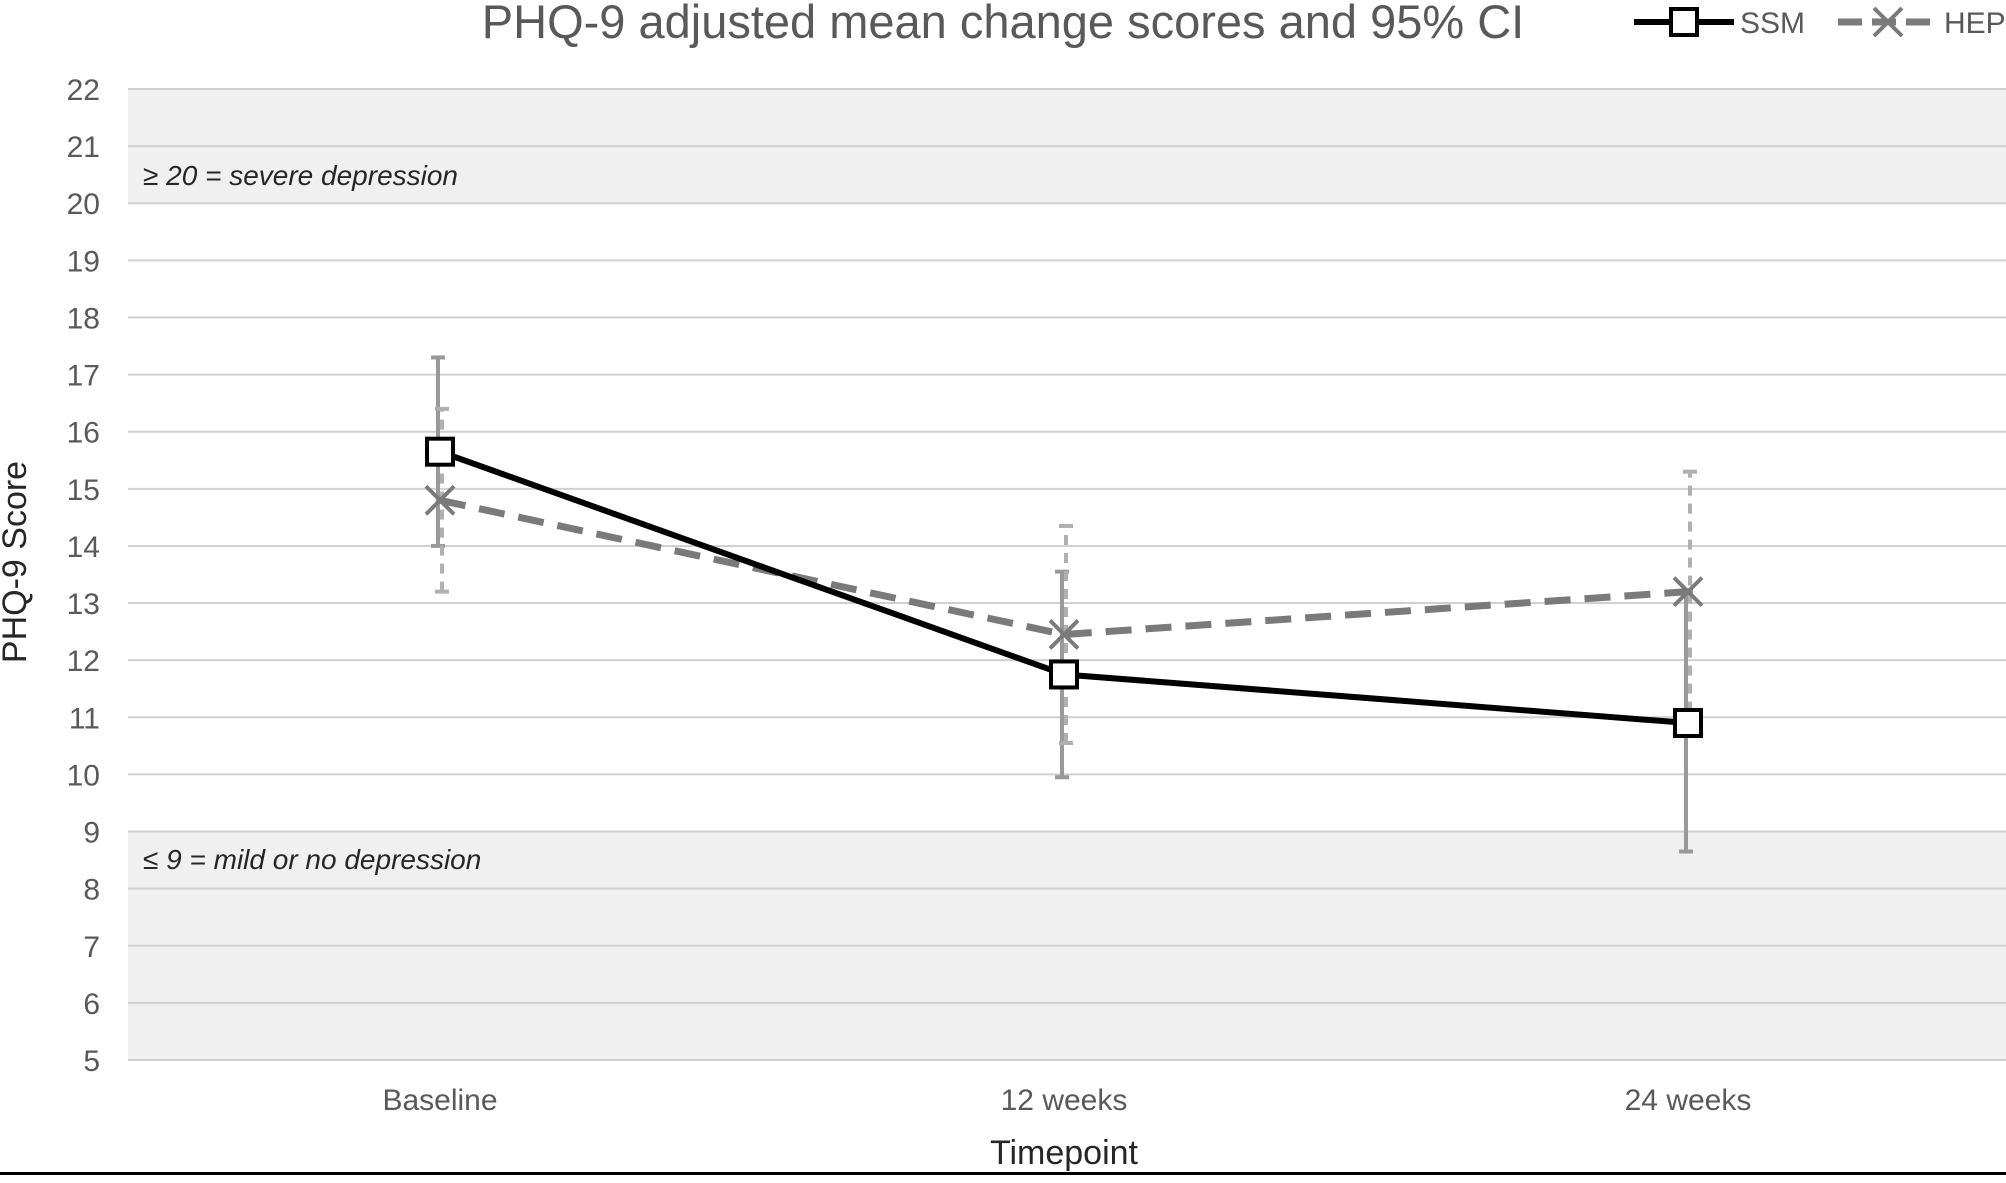 The height and width of the screenshot is (1183, 2006). What do you see at coordinates (1003, 1173) in the screenshot?
I see `bottom-border` at bounding box center [1003, 1173].